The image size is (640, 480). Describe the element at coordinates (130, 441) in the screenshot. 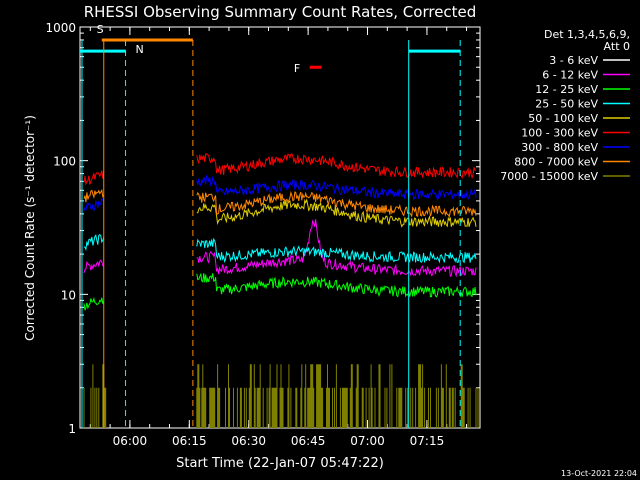

I see `x-tick-label: 06:00` at that location.